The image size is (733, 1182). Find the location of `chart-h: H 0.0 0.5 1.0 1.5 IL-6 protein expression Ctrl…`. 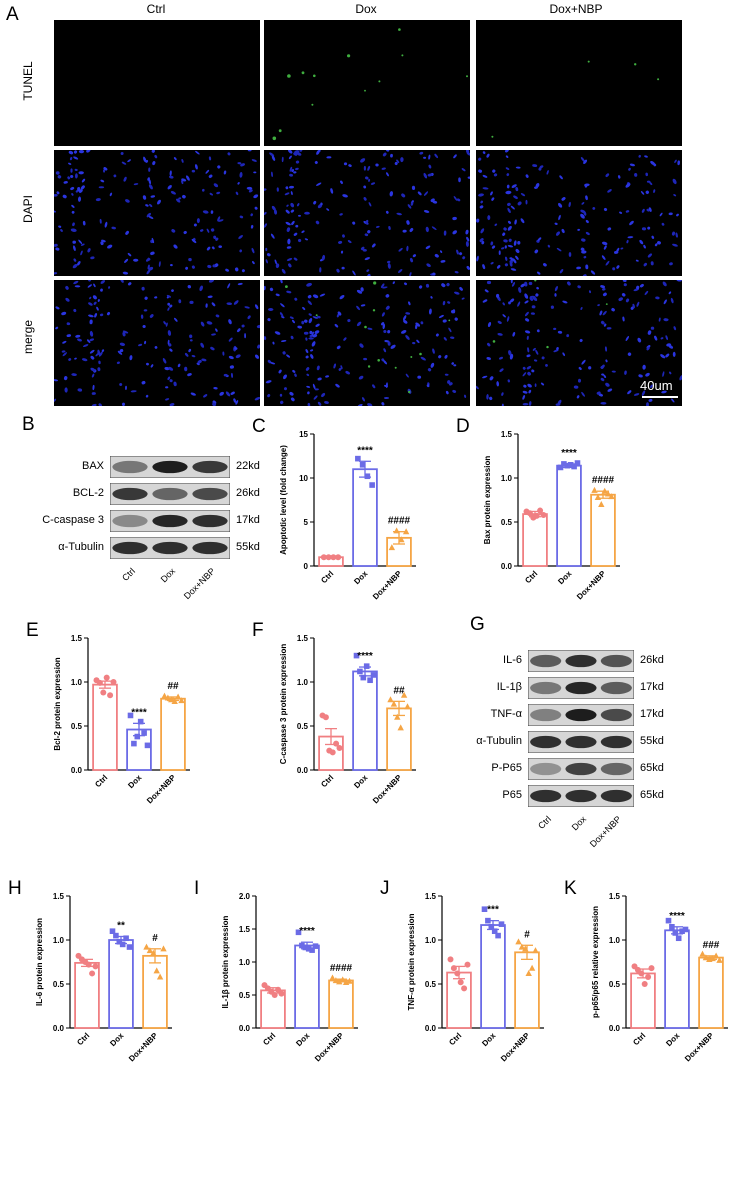

chart-h: H 0.0 0.5 1.0 1.5 IL-6 protein expression Ctrl… is located at coordinates (90, 970).